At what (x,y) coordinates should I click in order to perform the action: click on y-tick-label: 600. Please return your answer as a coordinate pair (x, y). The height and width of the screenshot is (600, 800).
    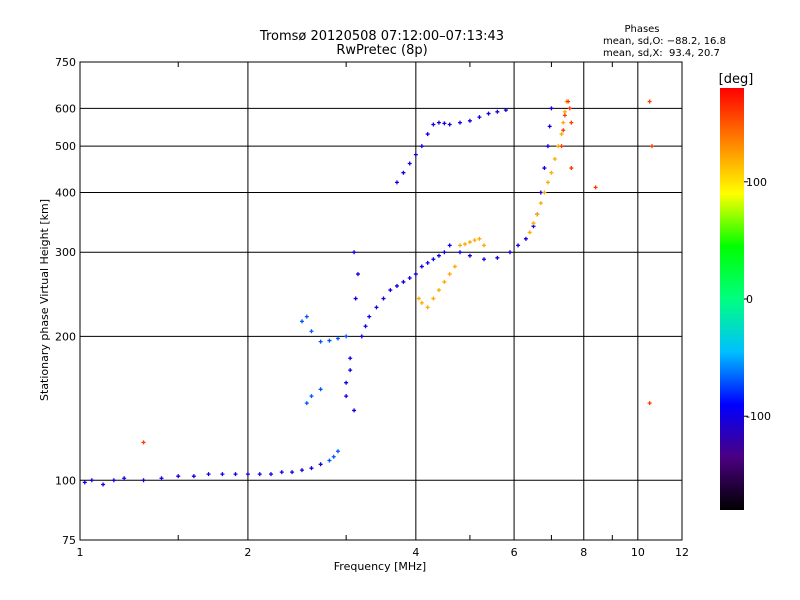
    Looking at the image, I should click on (65, 108).